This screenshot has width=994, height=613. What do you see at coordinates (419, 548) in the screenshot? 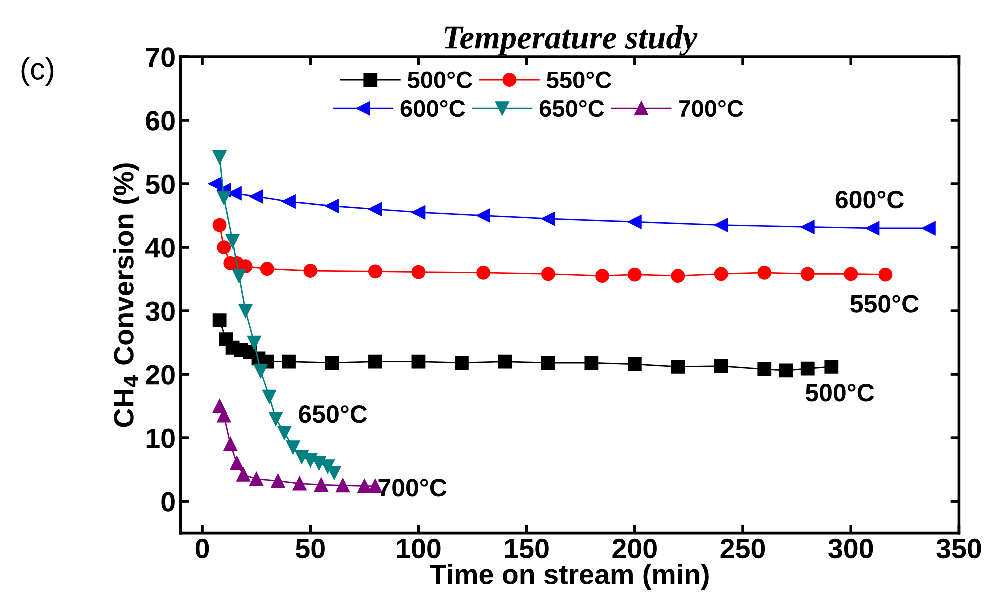
I see `x-tick-label: 100` at bounding box center [419, 548].